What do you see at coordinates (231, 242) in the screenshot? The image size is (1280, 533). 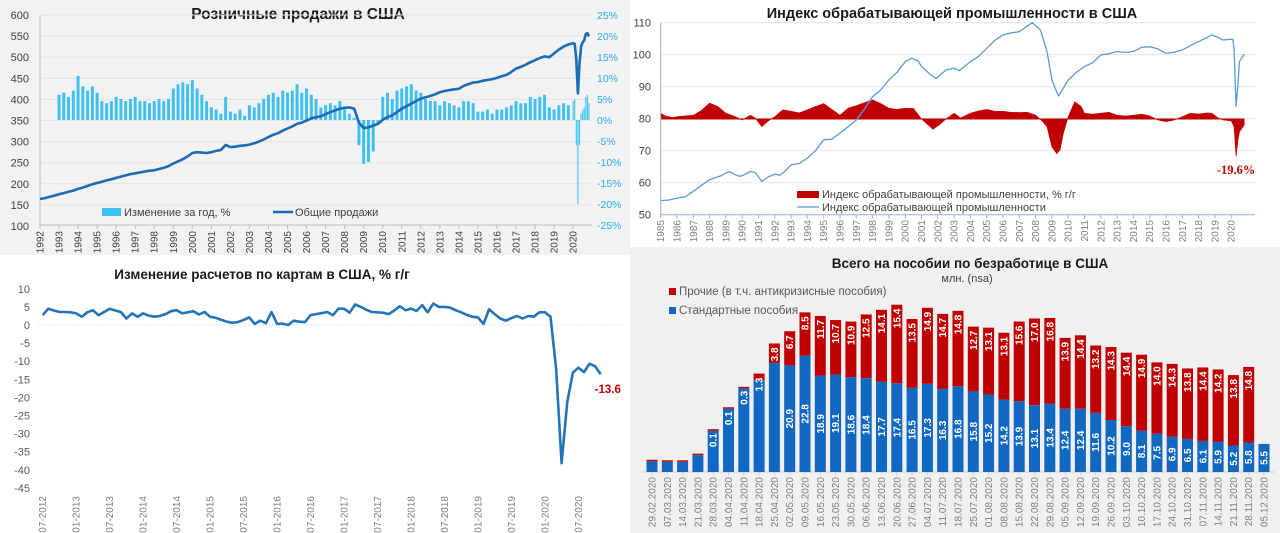 I see `x-tick-label: 2002` at bounding box center [231, 242].